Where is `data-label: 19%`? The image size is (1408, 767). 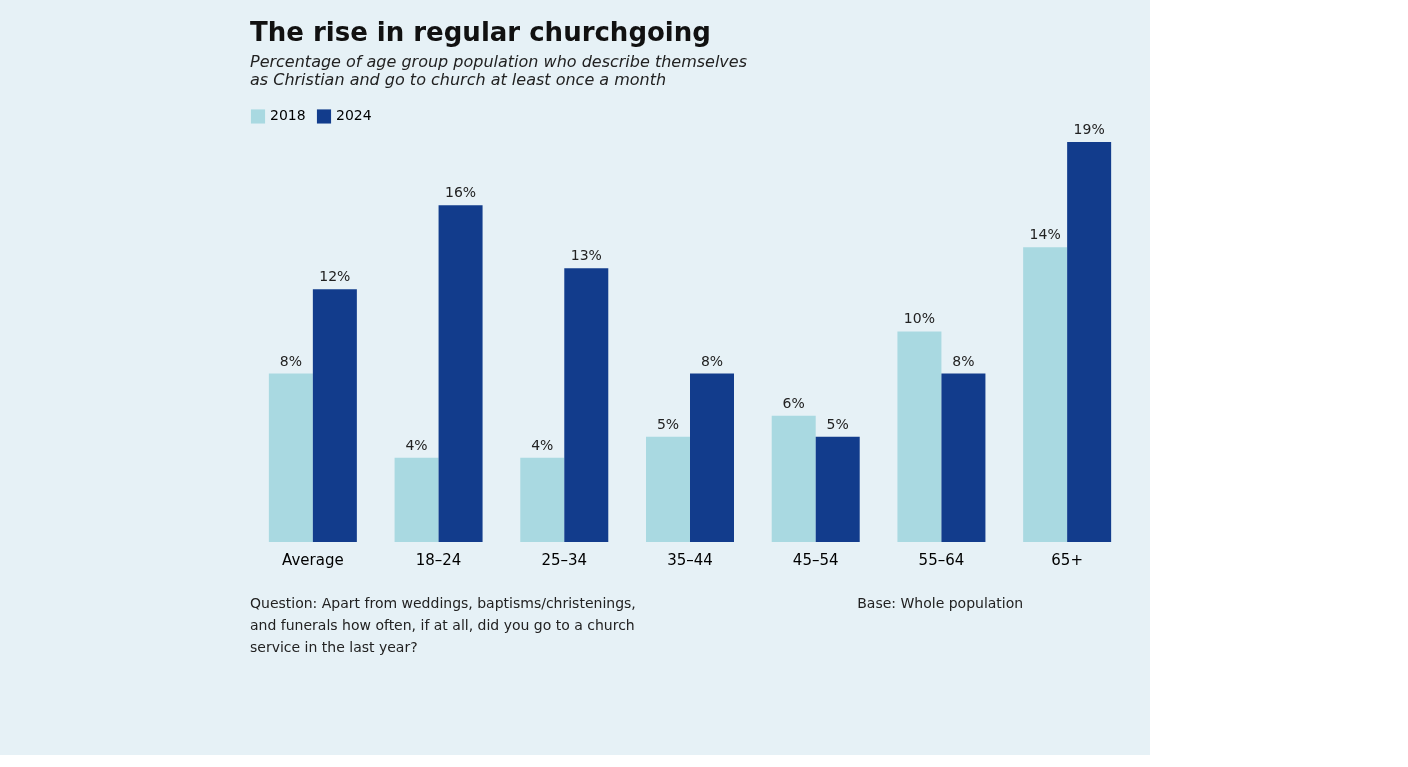 data-label: 19% is located at coordinates (1089, 129).